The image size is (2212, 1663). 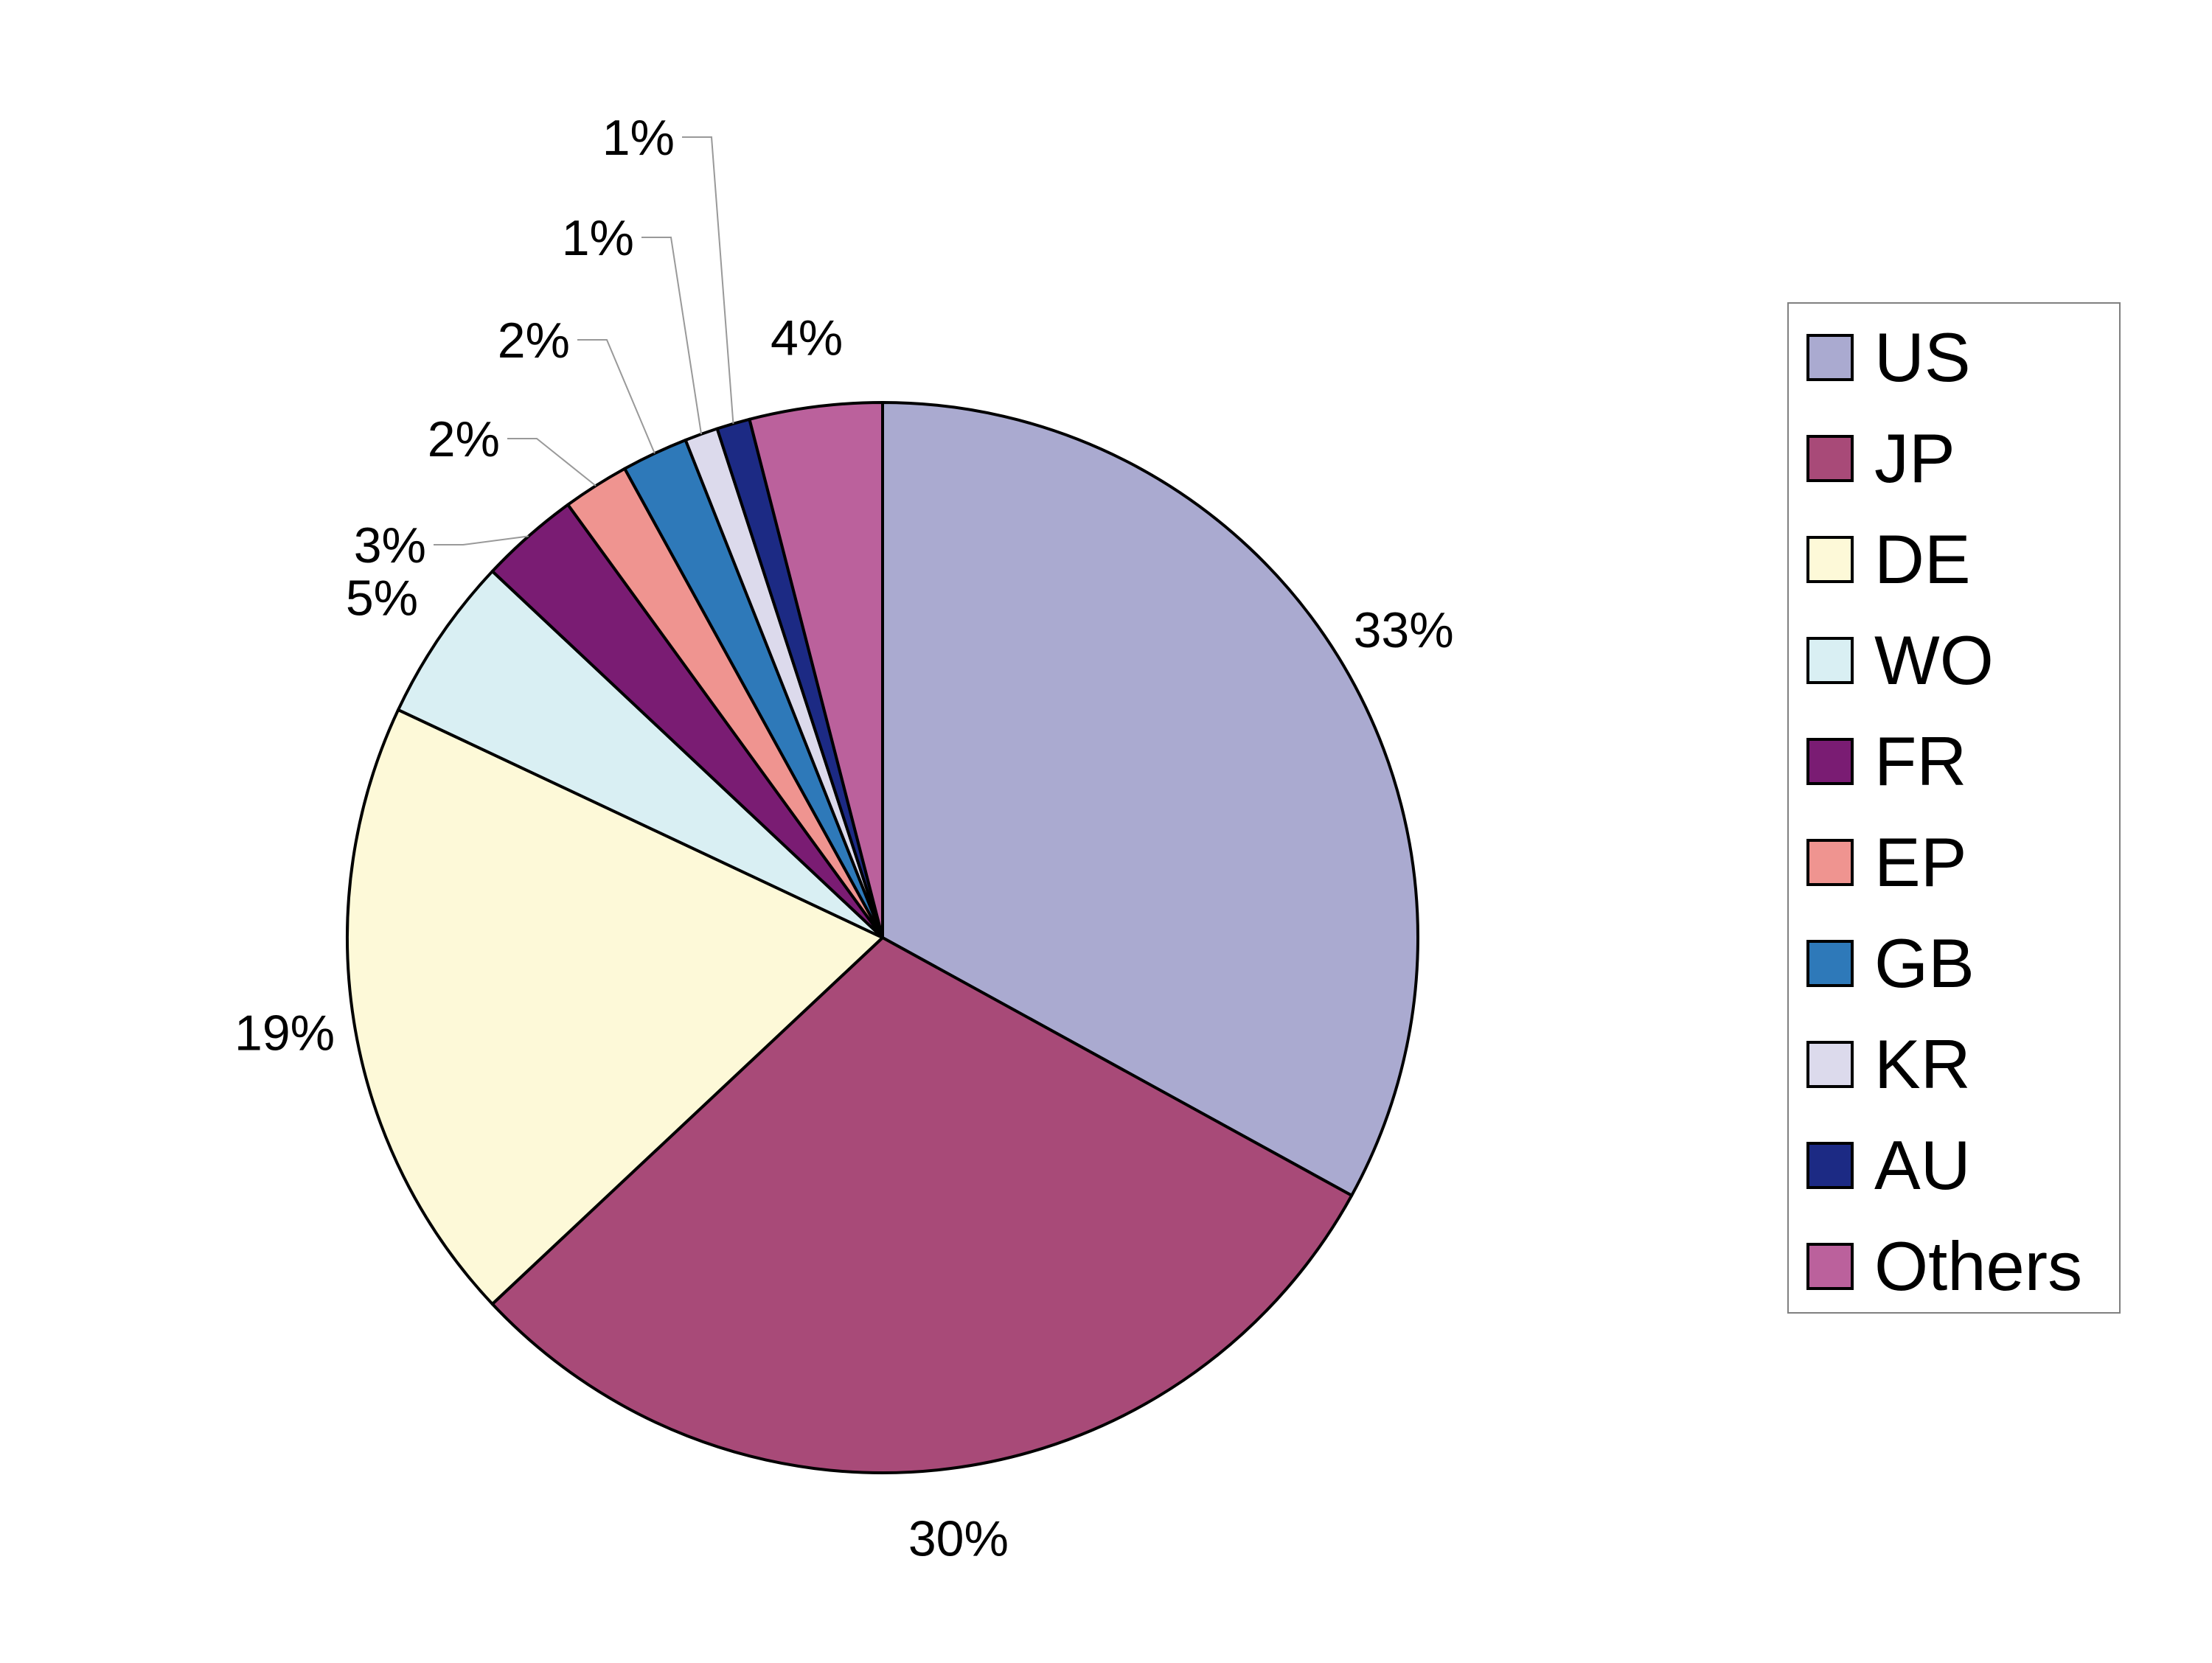 I want to click on legend-label-jp: JP, so click(x=1914, y=458).